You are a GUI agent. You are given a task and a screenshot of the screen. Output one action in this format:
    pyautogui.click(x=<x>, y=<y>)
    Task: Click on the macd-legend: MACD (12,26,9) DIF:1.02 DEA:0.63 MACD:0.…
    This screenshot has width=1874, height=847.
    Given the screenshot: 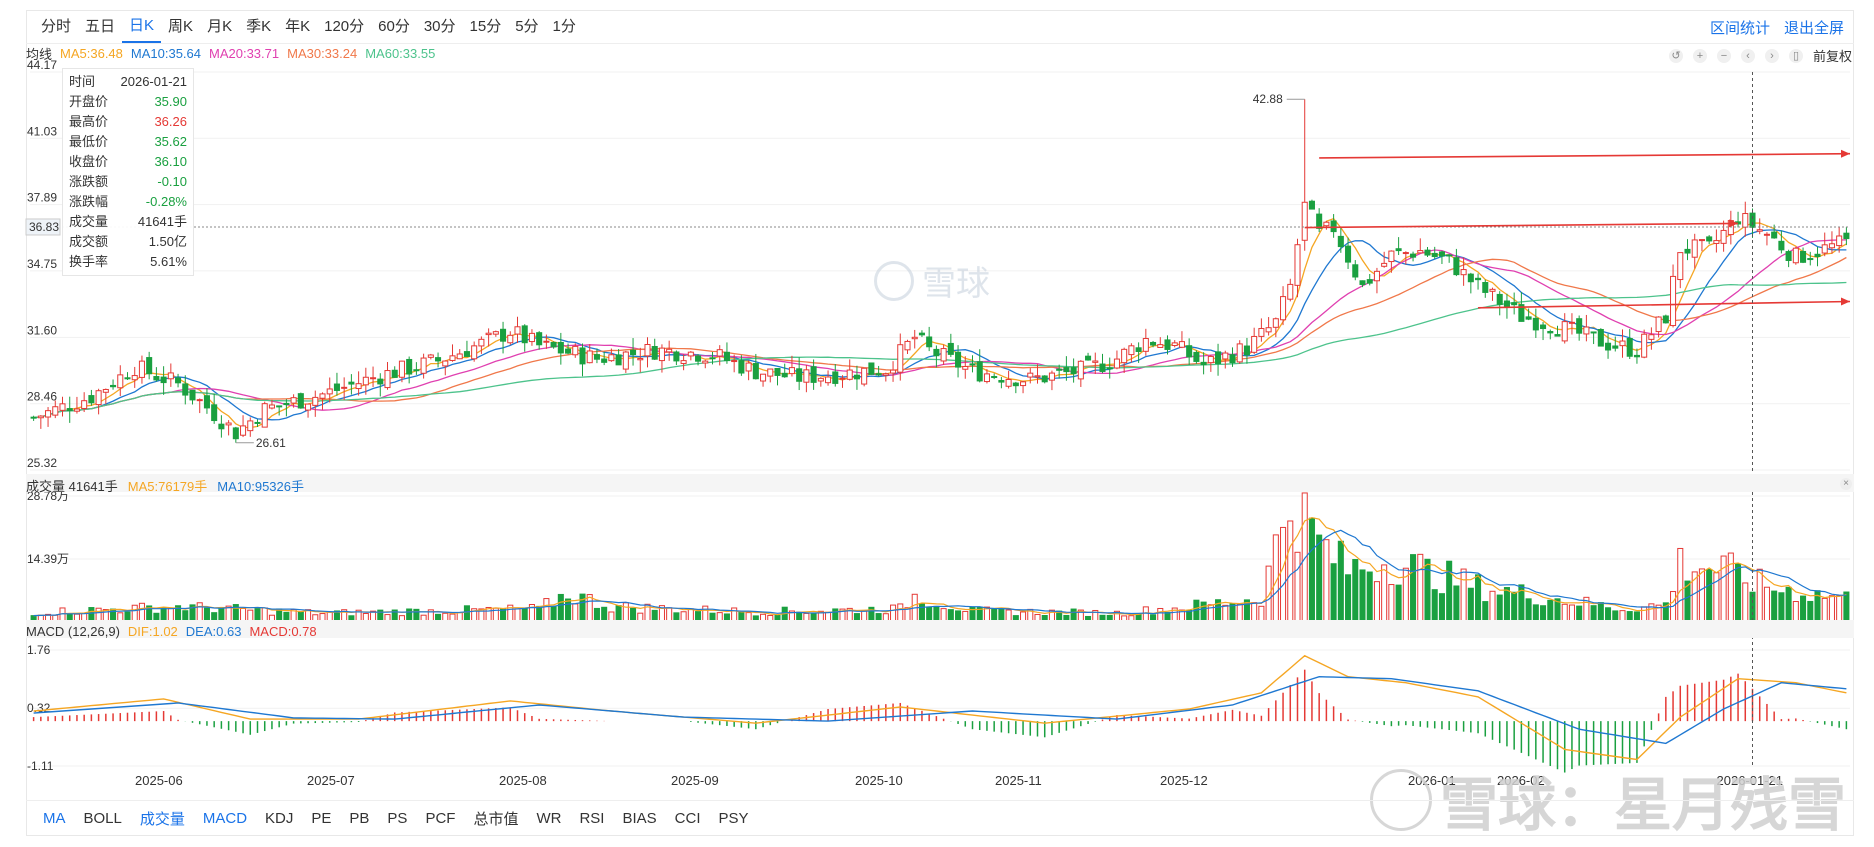 What is the action you would take?
    pyautogui.click(x=171, y=631)
    